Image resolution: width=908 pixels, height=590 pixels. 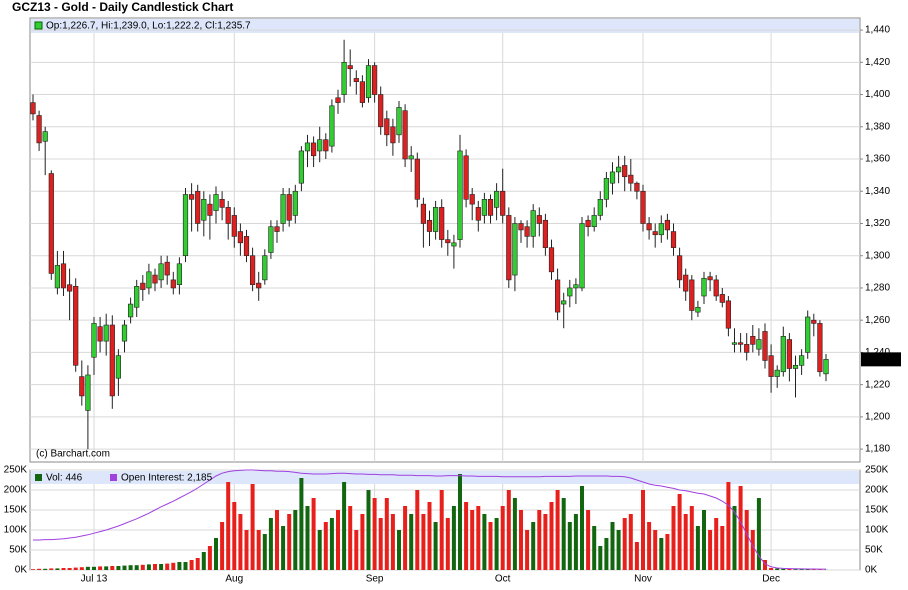 I want to click on x-tick-label: Jul 13, so click(x=94, y=579).